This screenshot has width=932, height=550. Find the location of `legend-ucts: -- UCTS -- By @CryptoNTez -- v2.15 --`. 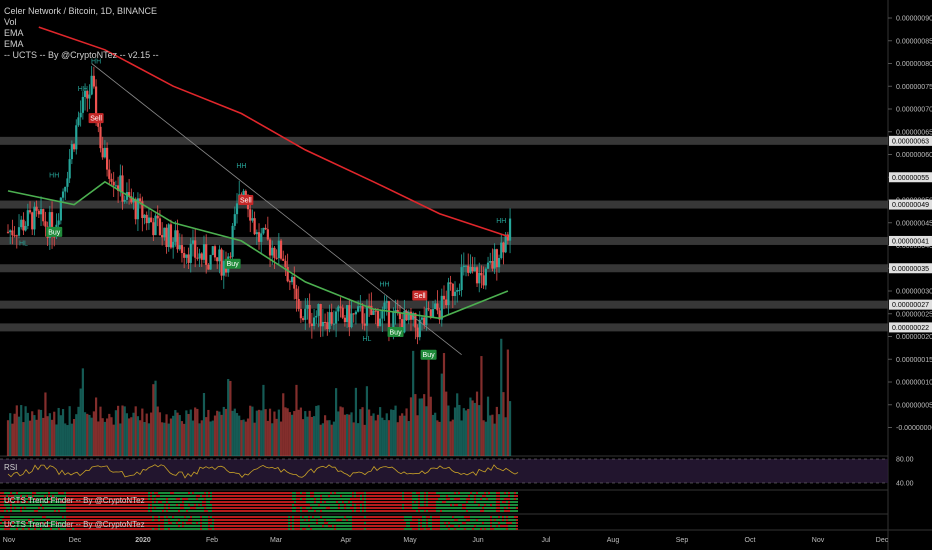

legend-ucts: -- UCTS -- By @CryptoNTez -- v2.15 -- is located at coordinates (81, 55).